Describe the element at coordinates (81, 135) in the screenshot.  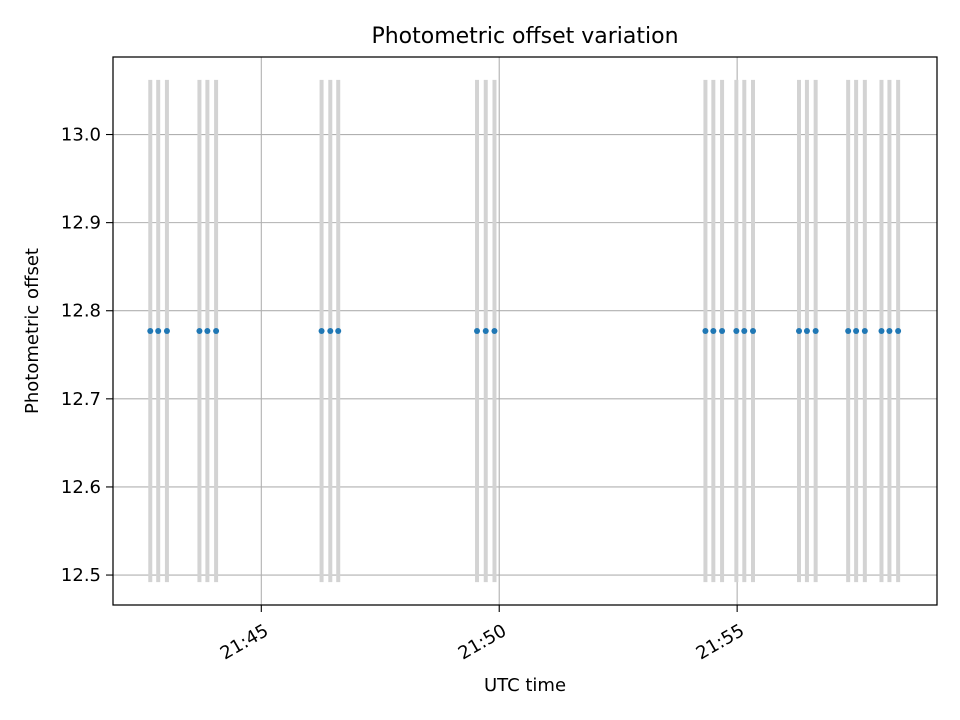
I see `y-tick-label: 13.0` at that location.